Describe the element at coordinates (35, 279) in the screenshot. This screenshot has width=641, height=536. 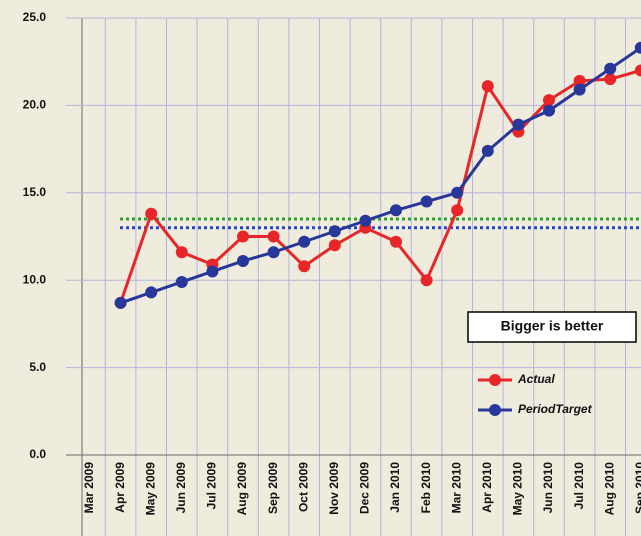
I see `y-tick-label: 10.0` at that location.